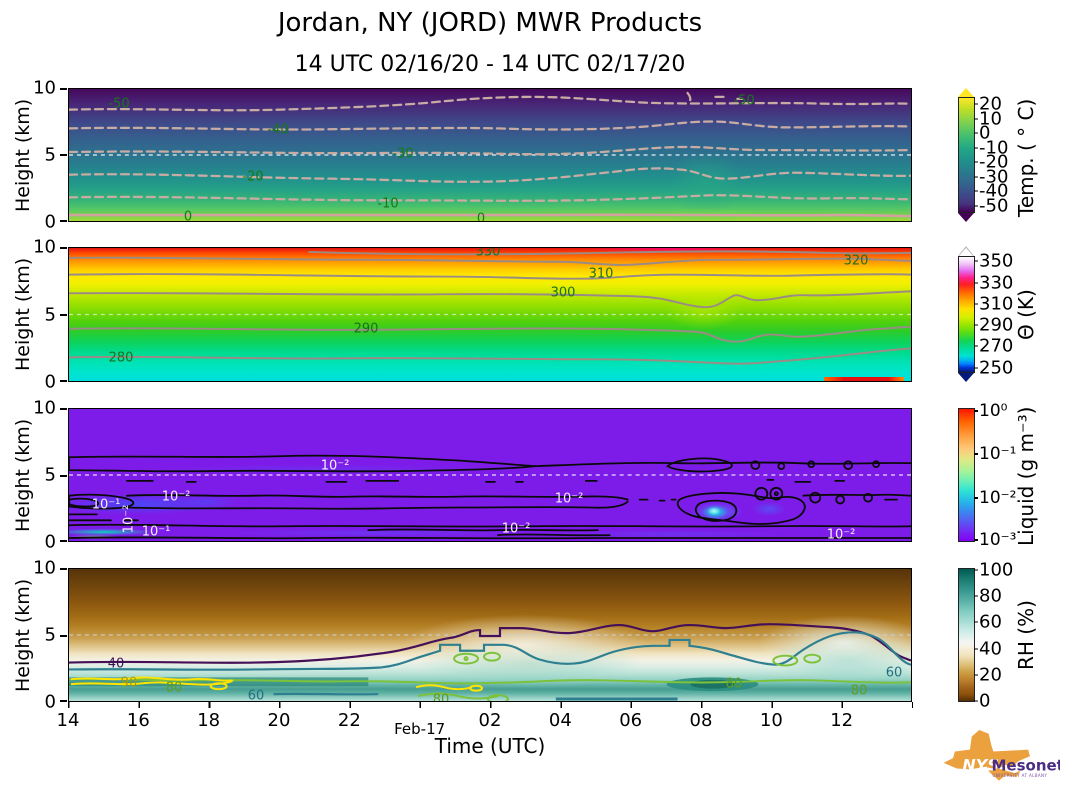 Image resolution: width=1066 pixels, height=806 pixels. What do you see at coordinates (995, 454) in the screenshot?
I see `colorbar-tick: 10⁻¹` at bounding box center [995, 454].